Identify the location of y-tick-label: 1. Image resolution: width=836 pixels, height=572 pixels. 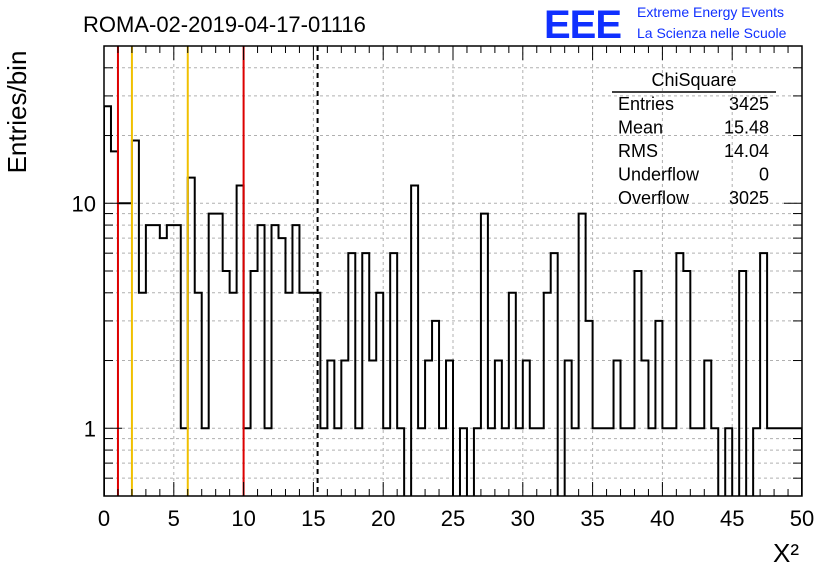
(90, 428).